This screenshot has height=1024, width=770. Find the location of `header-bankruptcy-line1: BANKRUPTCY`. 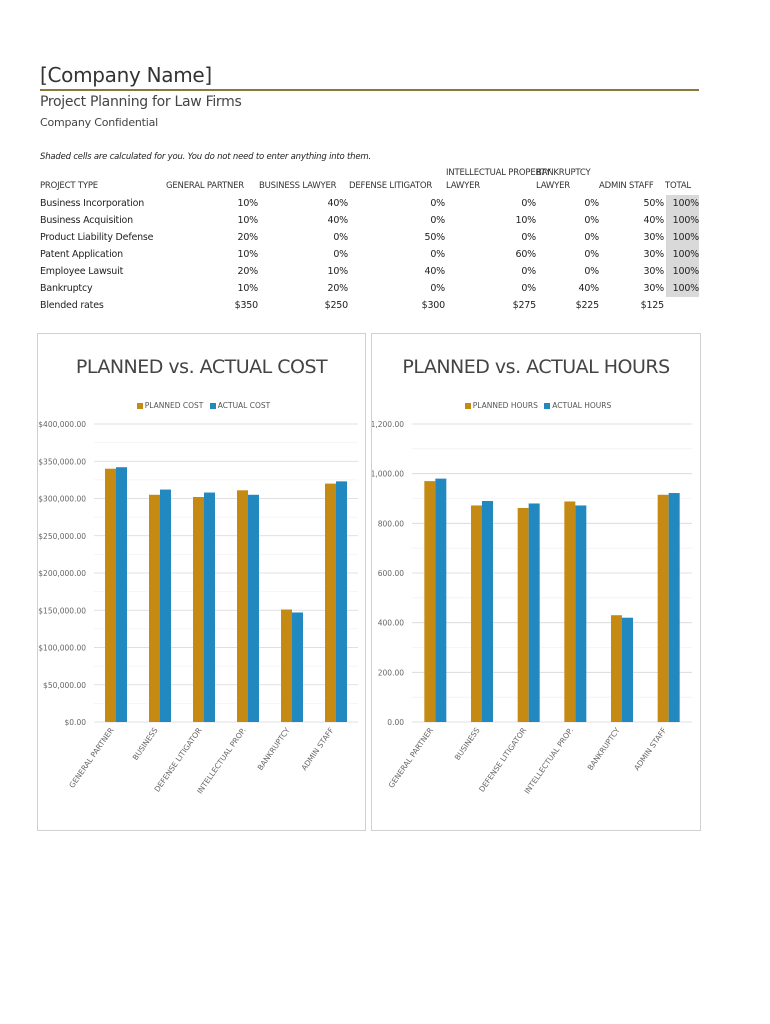

header-bankruptcy-line1: BANKRUPTCY is located at coordinates (563, 173).